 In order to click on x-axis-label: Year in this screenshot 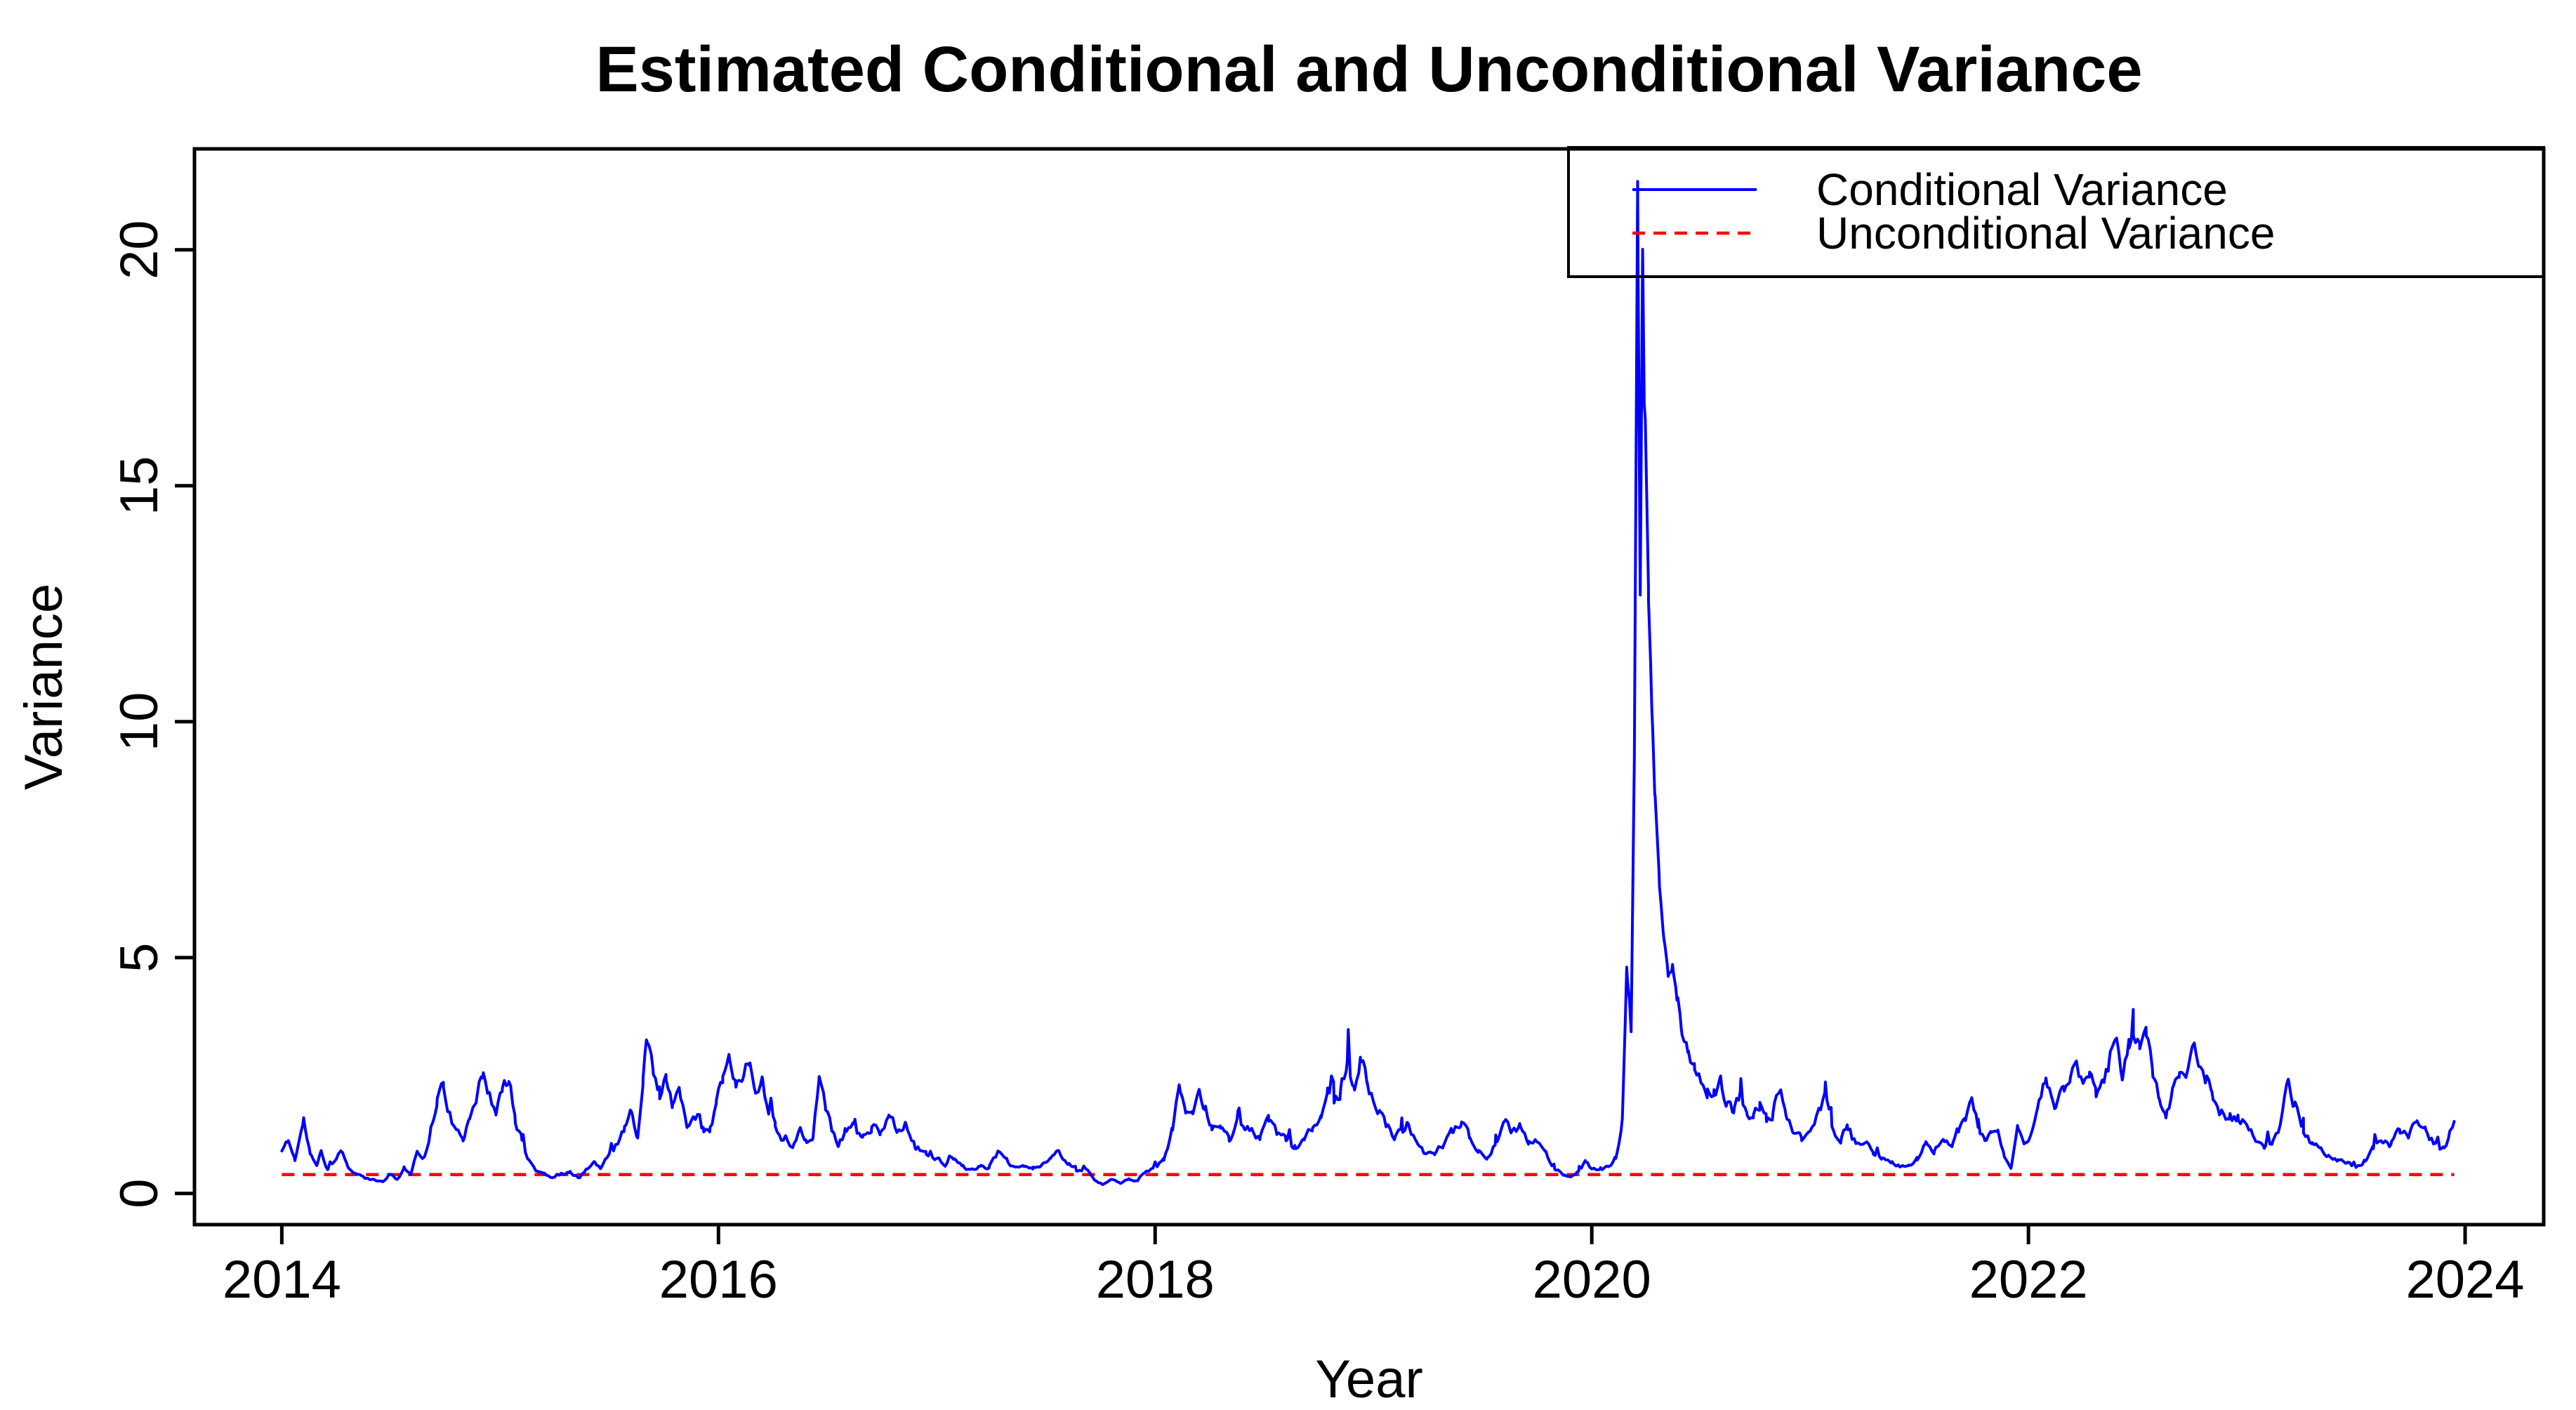, I will do `click(1369, 1379)`.